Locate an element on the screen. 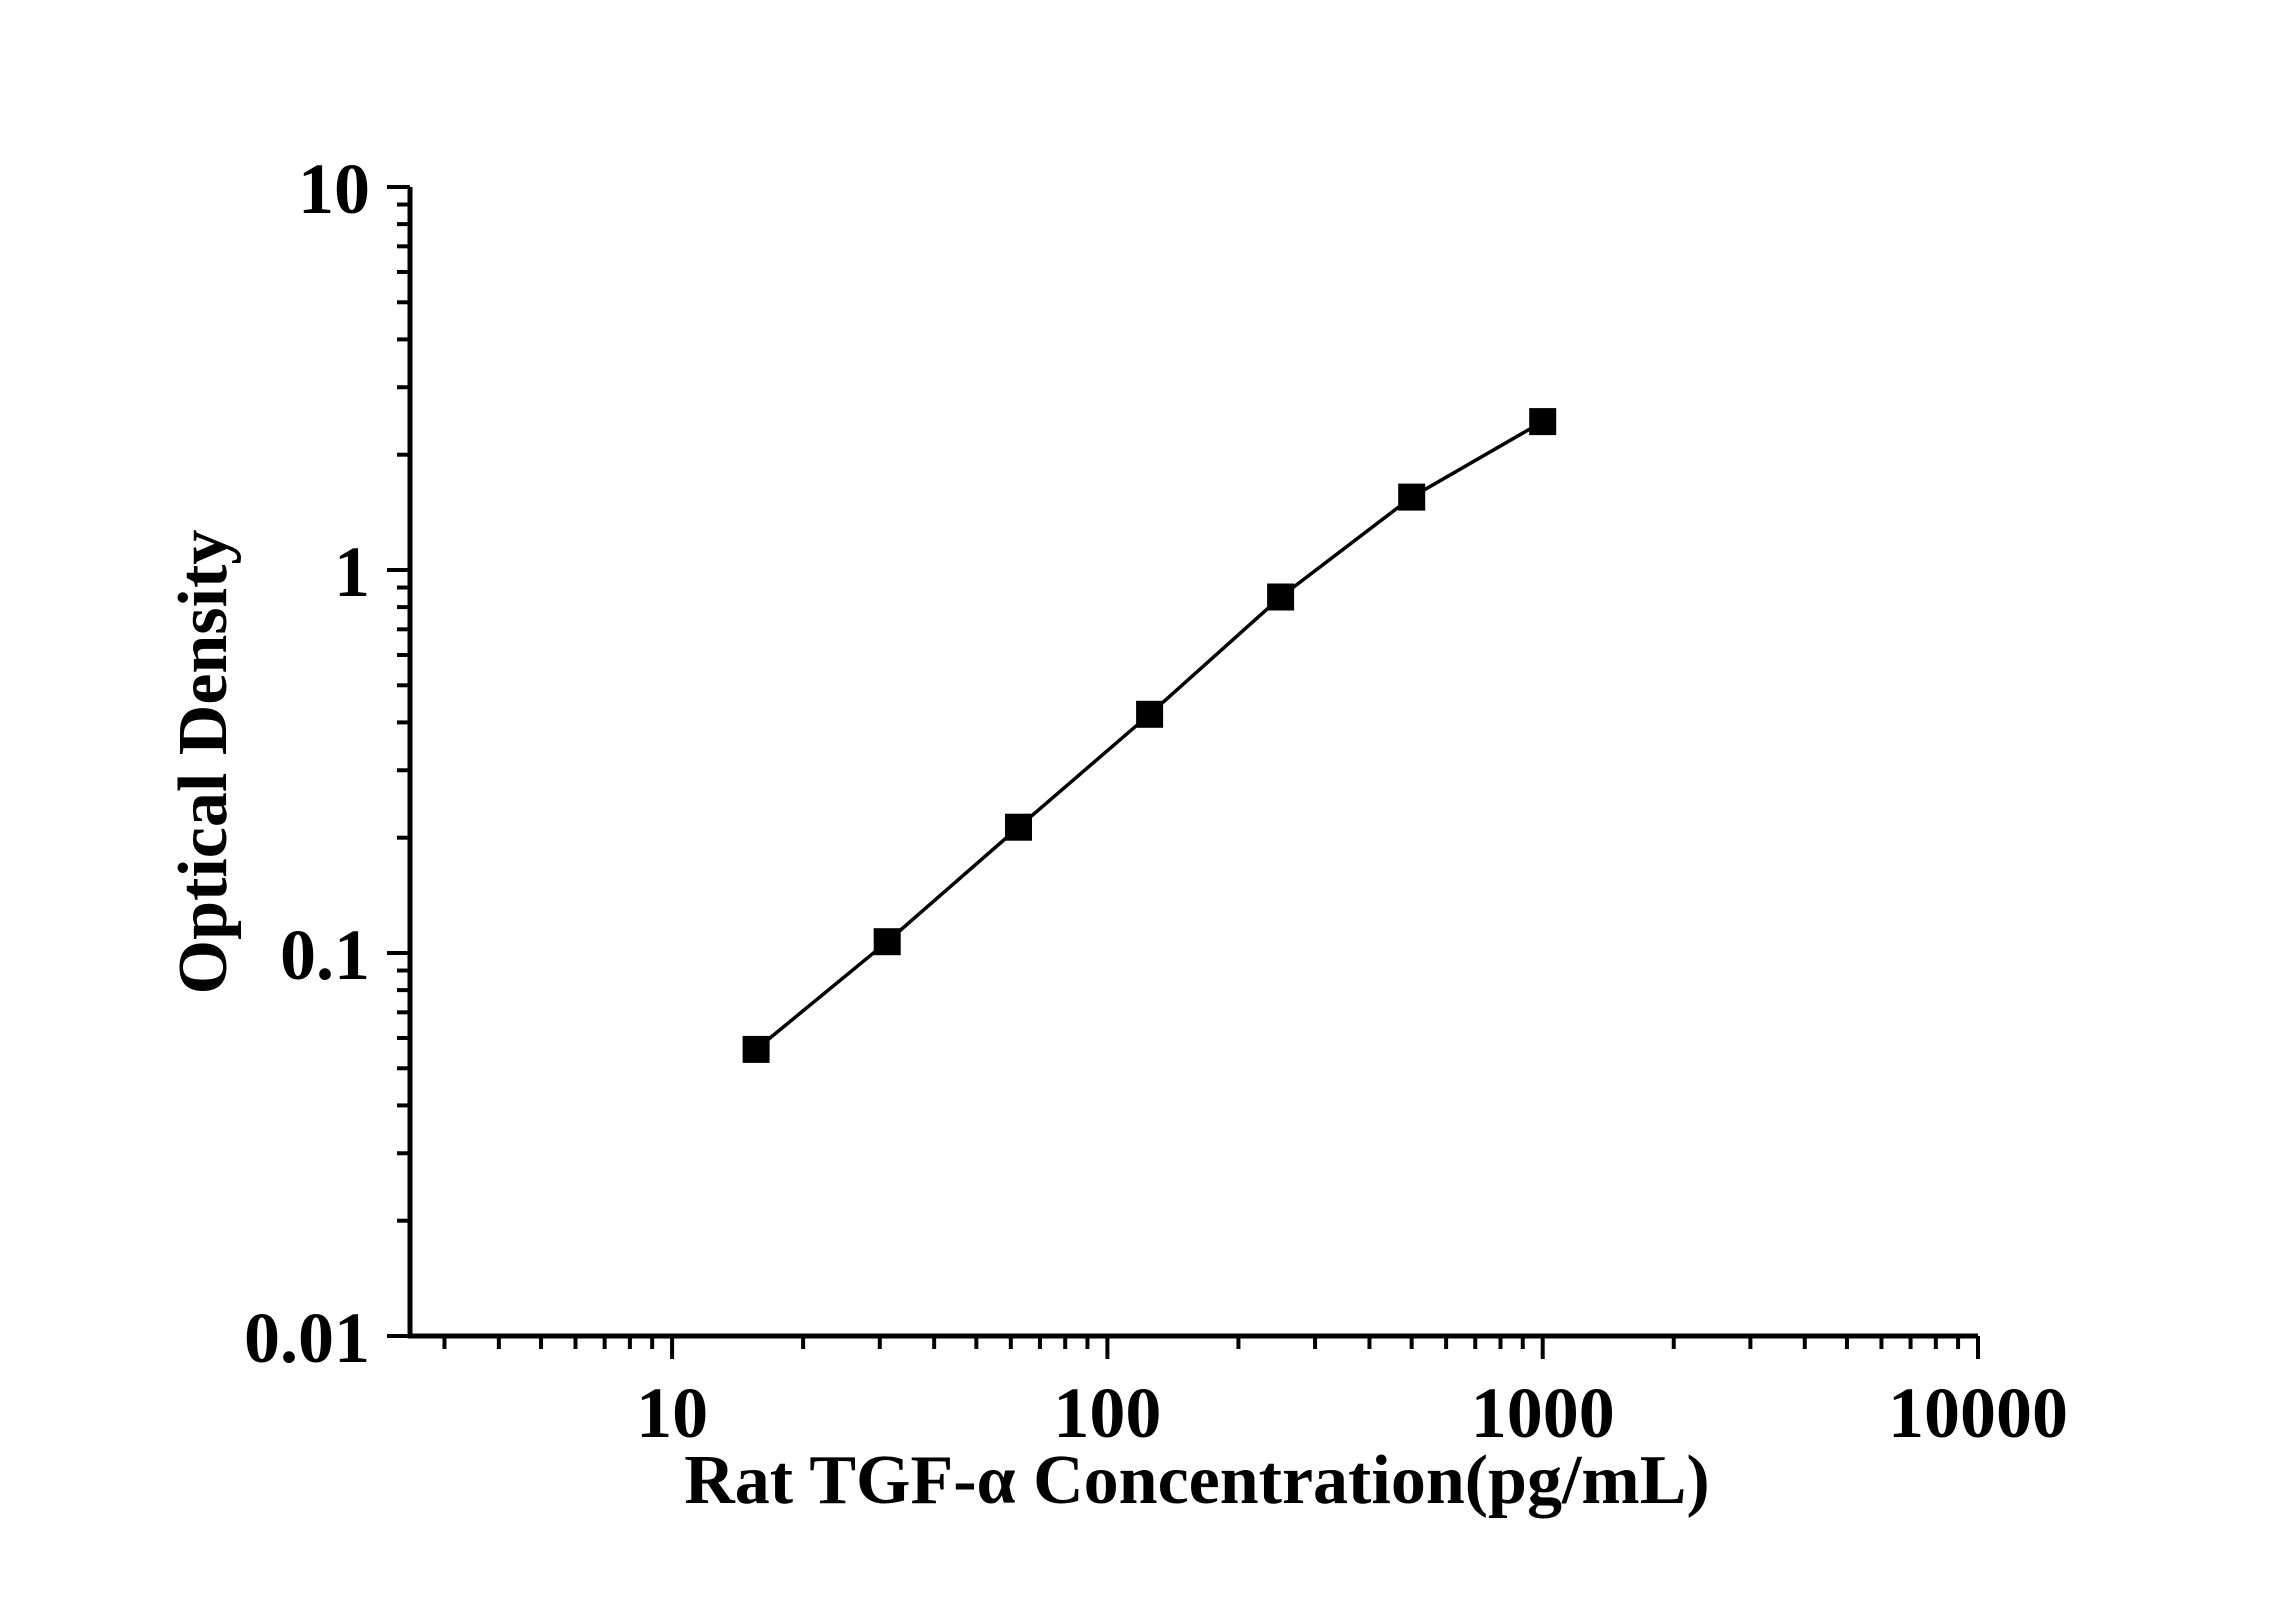  x-tick-label: 10000 is located at coordinates (1978, 1413).